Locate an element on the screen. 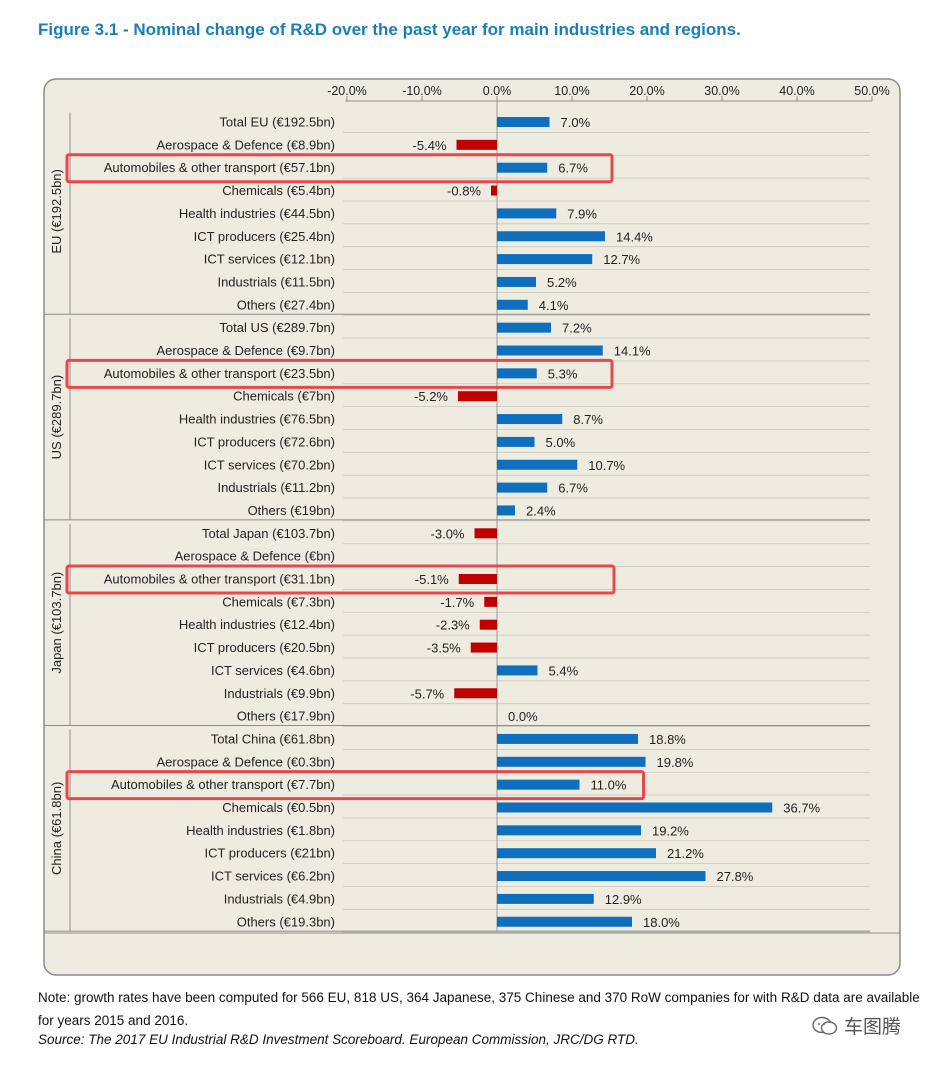 This screenshot has width=945, height=1067. data-label: 2.4% is located at coordinates (541, 510).